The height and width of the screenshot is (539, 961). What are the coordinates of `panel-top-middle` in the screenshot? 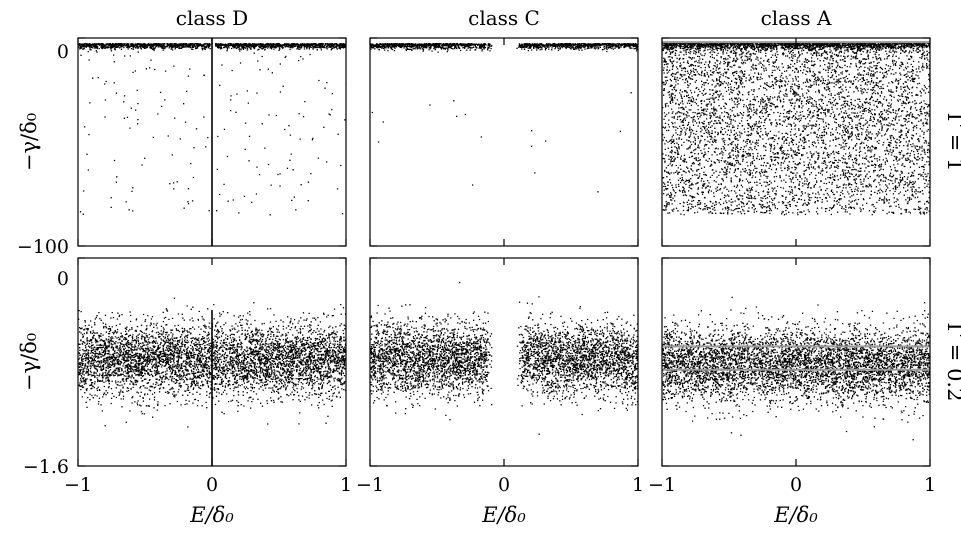 It's located at (504, 142).